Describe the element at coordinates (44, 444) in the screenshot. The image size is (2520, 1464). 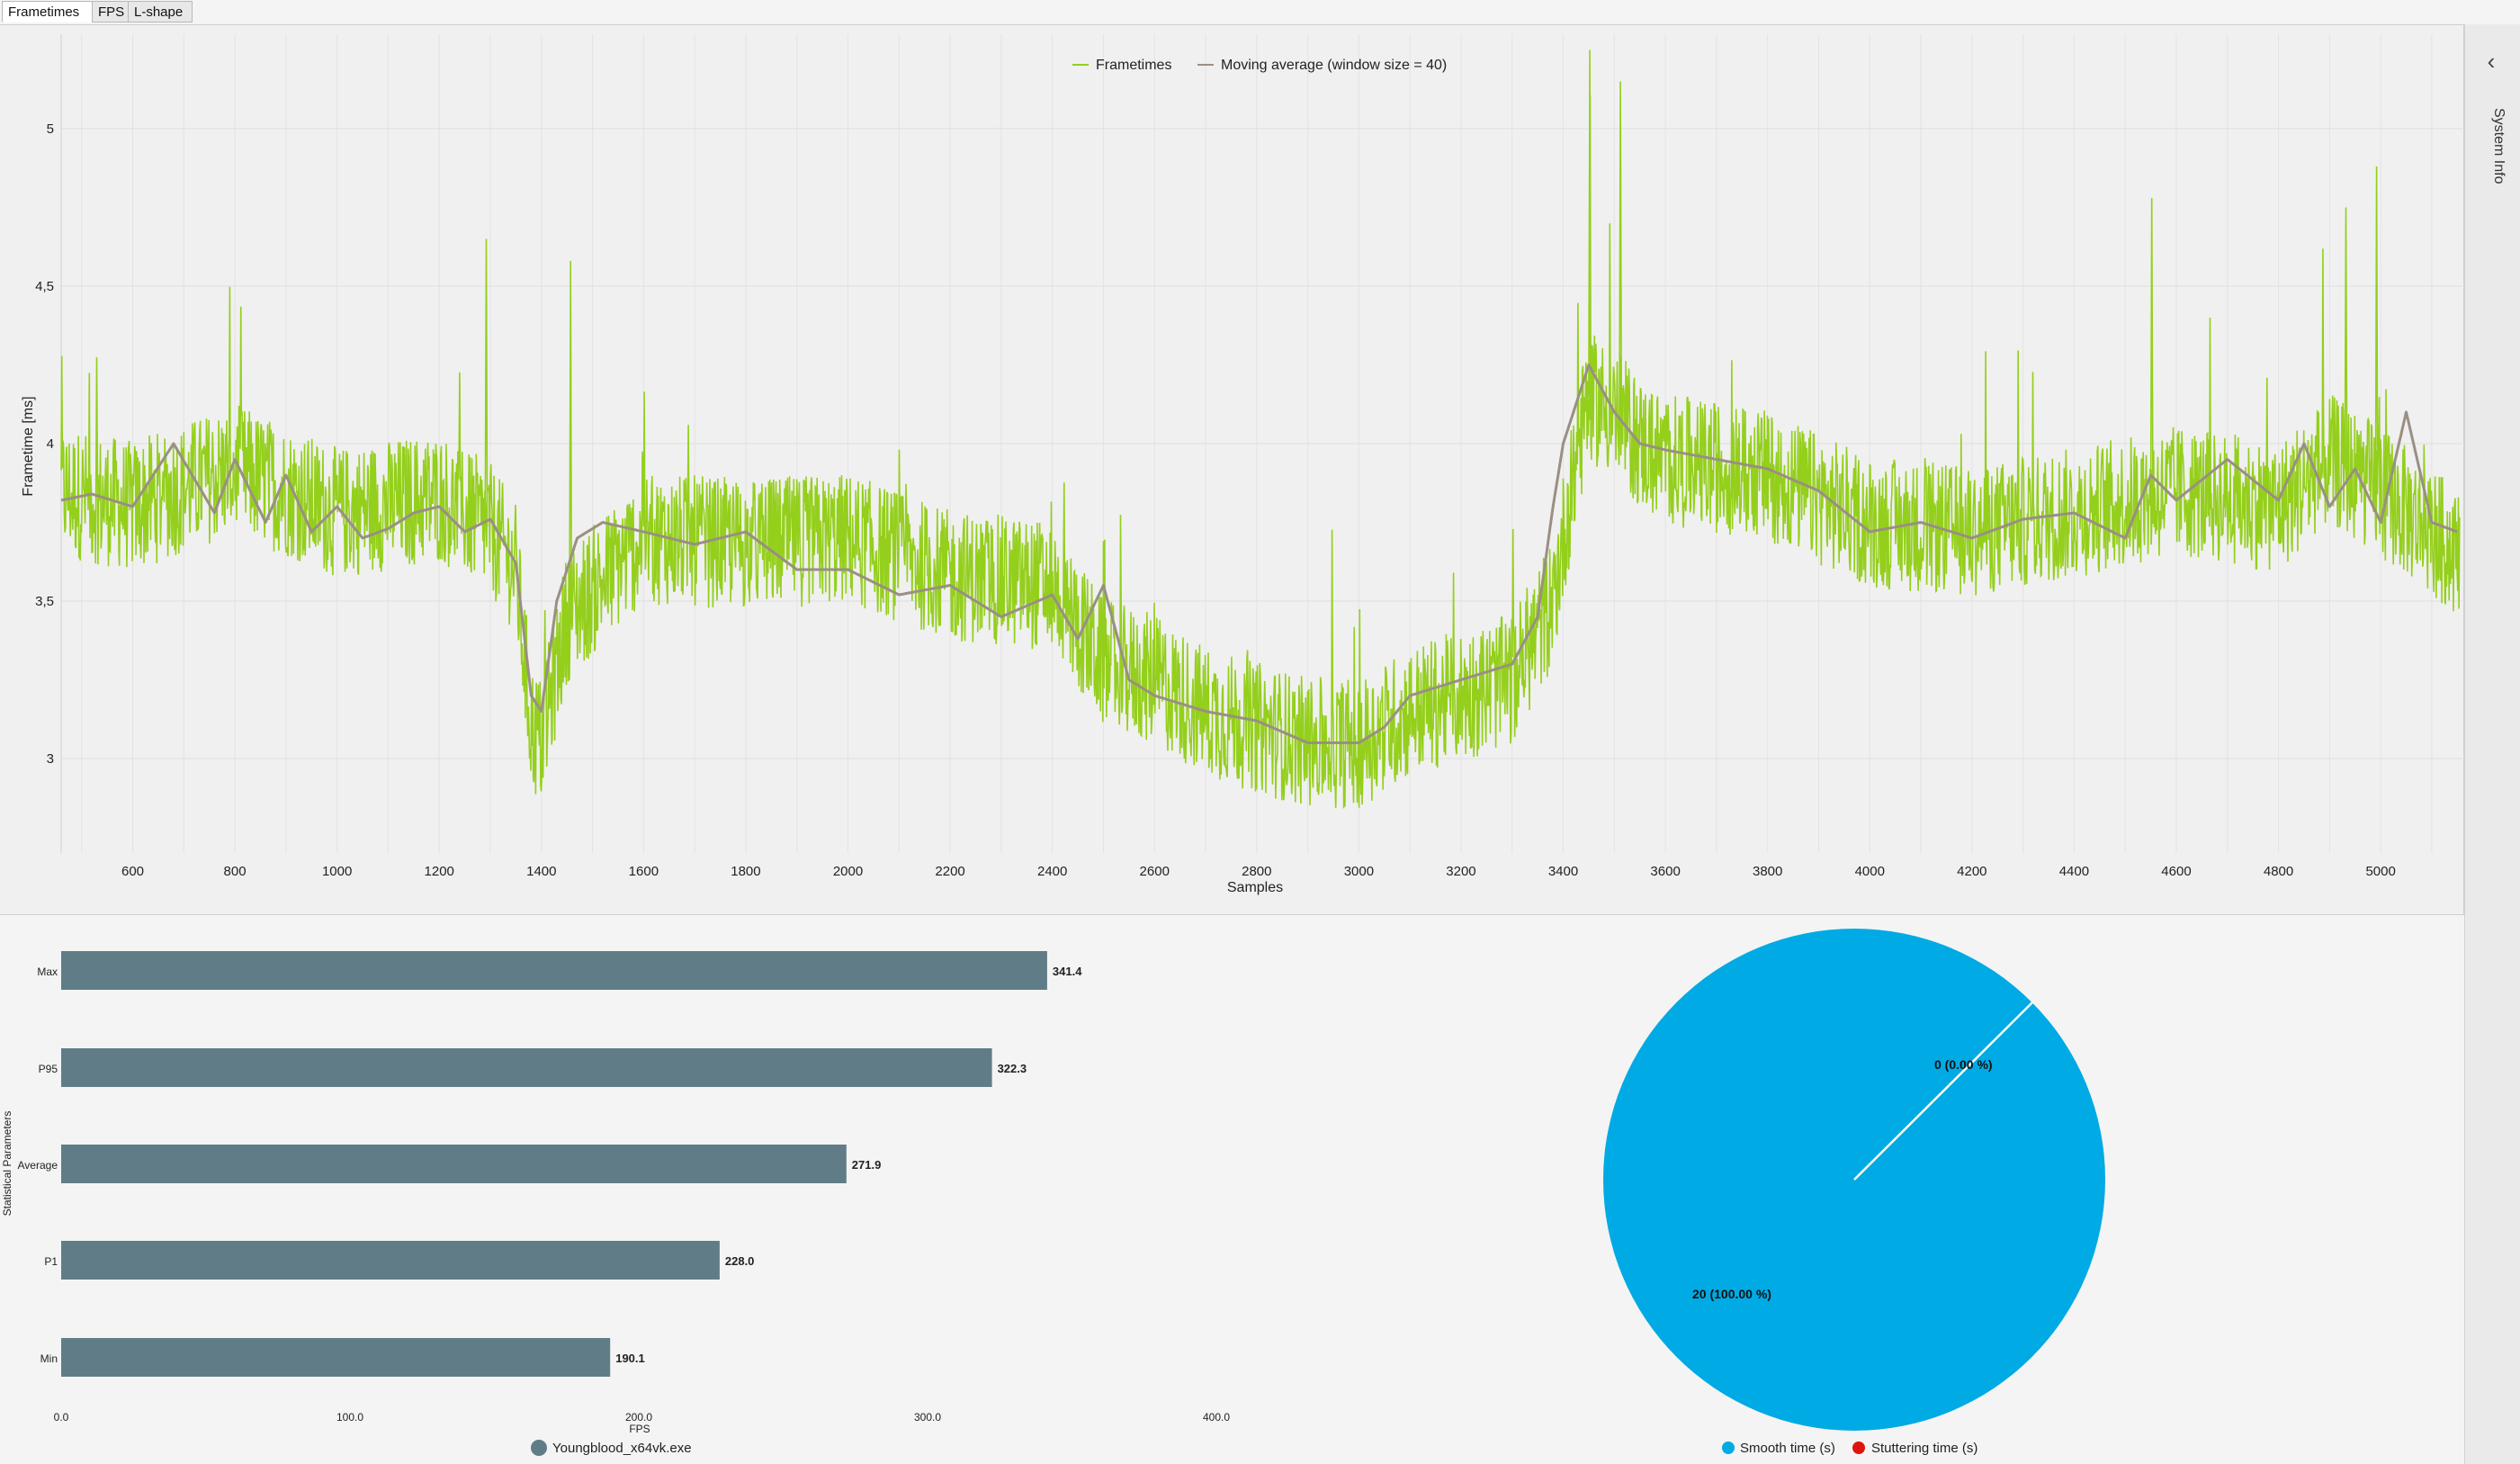
I see `frametime-y-ticks: 3 3,5 4 4,5 5` at that location.